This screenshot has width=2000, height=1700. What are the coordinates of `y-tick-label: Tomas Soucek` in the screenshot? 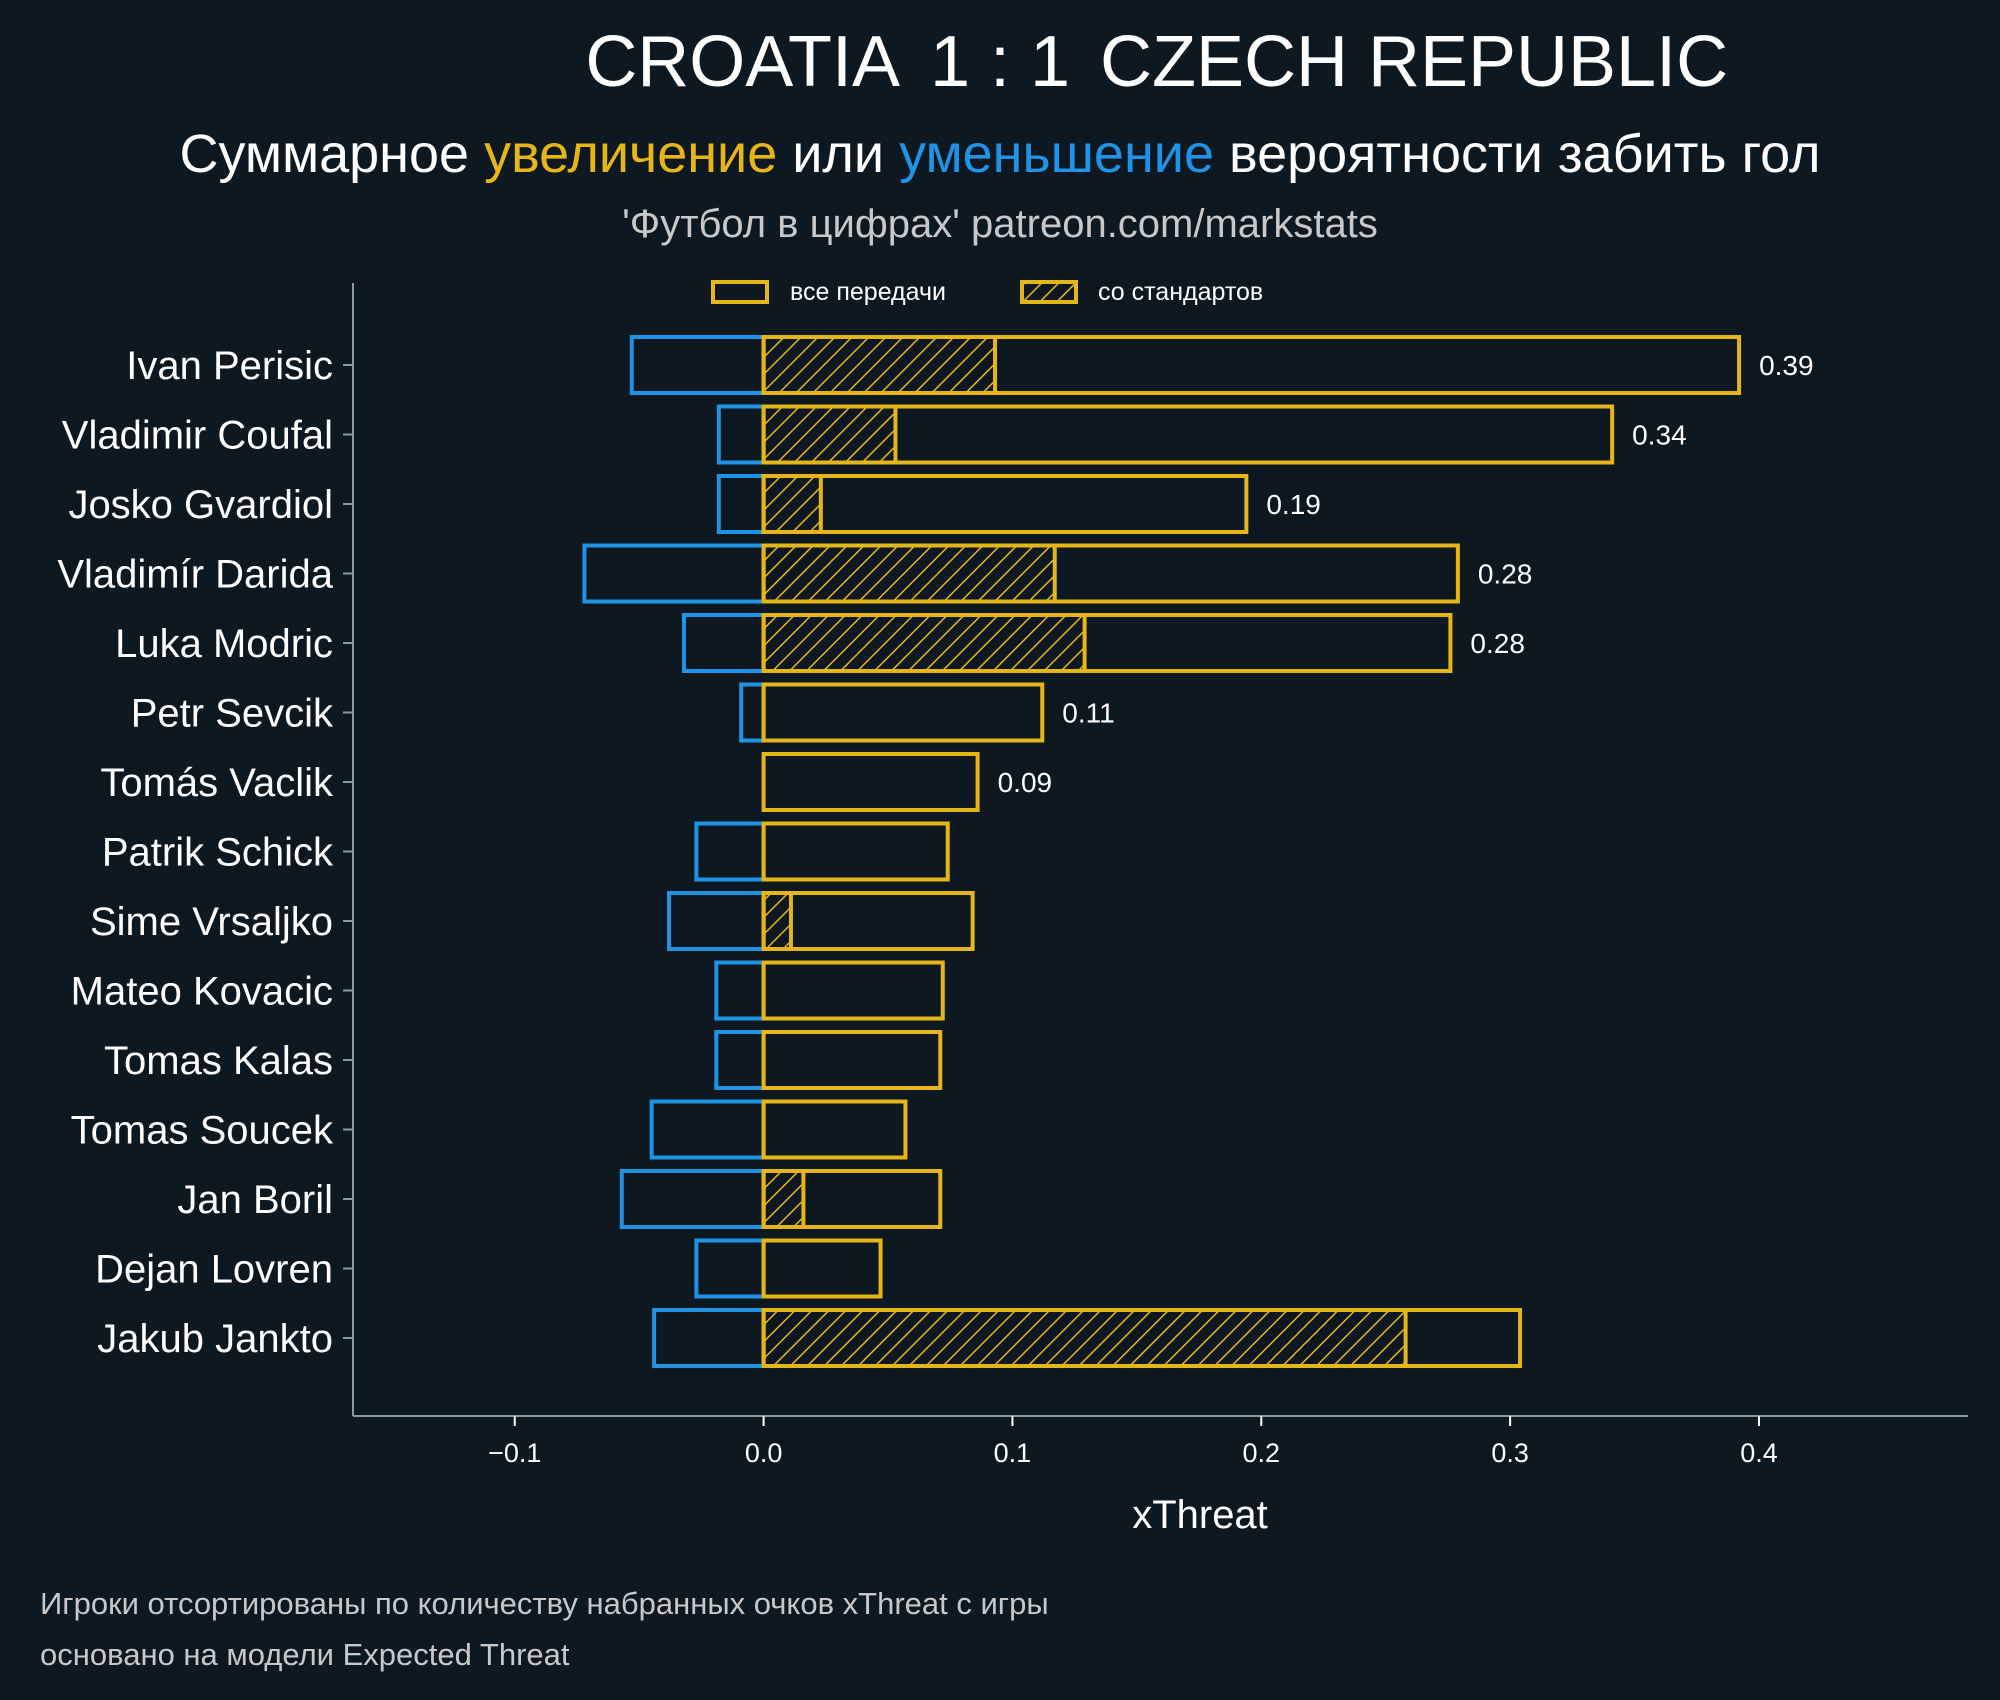 It's located at (202, 1131).